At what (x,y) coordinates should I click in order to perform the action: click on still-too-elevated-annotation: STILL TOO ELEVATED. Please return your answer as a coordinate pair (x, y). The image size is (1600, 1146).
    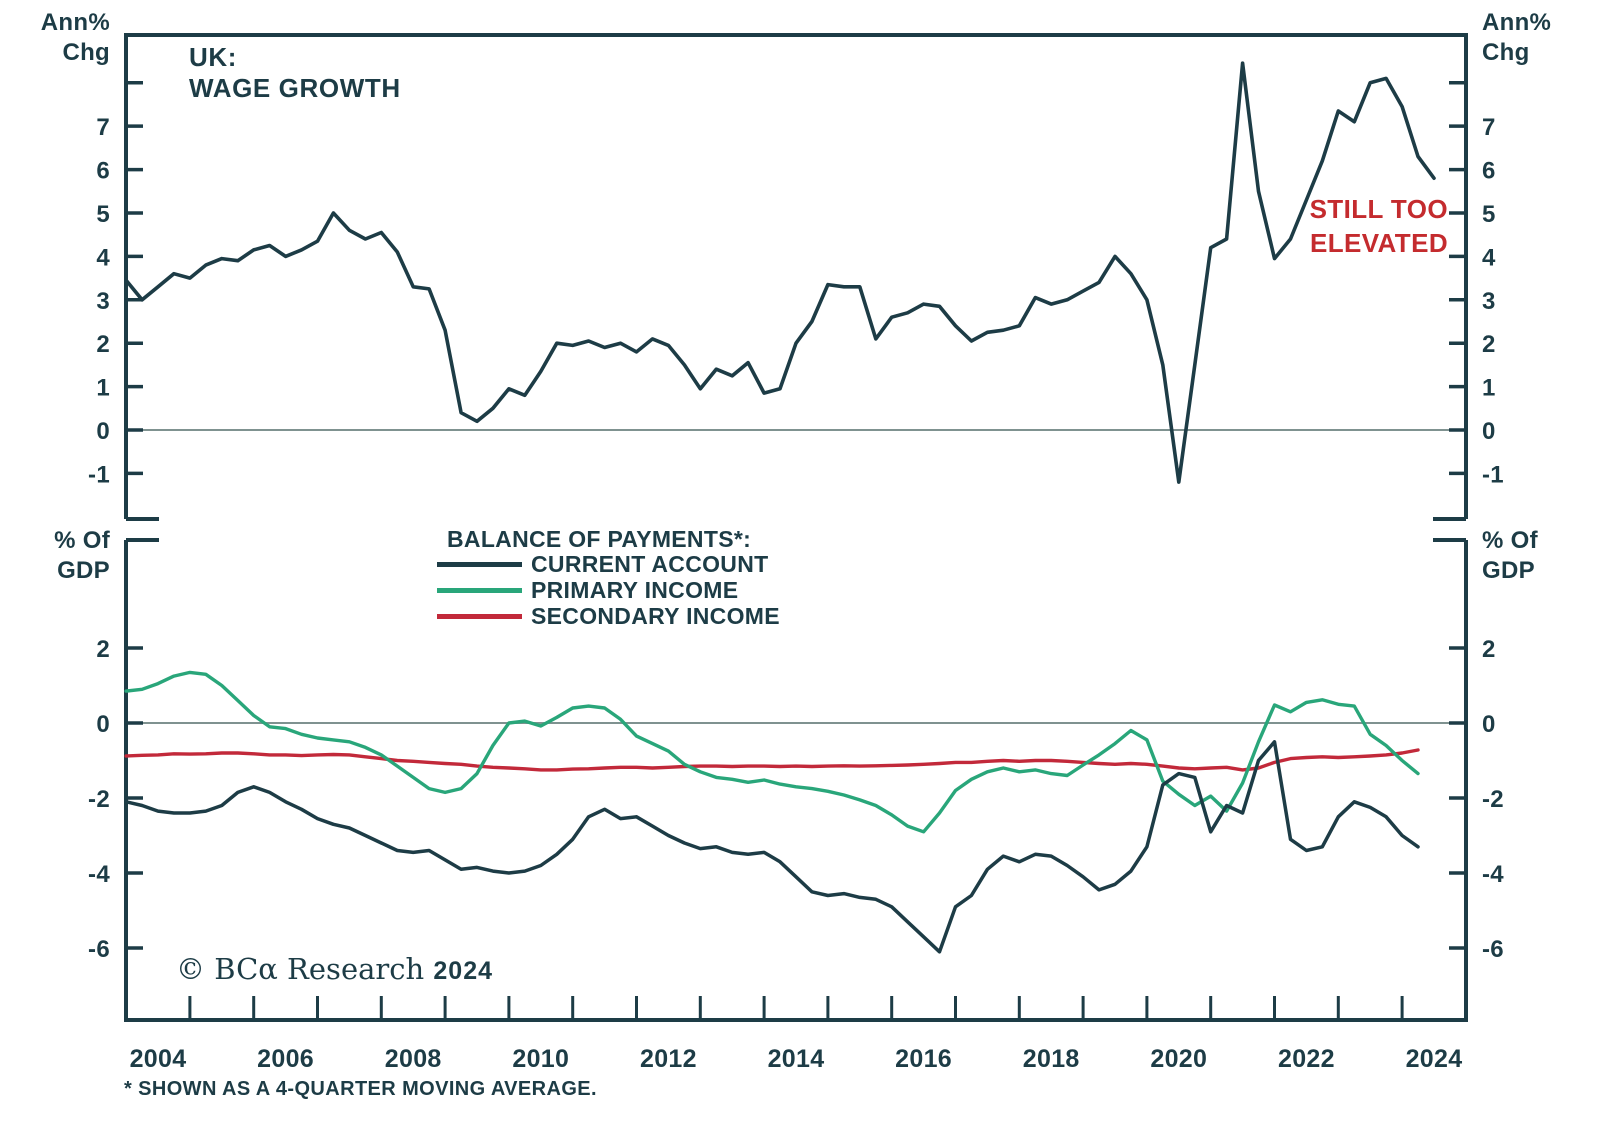
    Looking at the image, I should click on (1248, 226).